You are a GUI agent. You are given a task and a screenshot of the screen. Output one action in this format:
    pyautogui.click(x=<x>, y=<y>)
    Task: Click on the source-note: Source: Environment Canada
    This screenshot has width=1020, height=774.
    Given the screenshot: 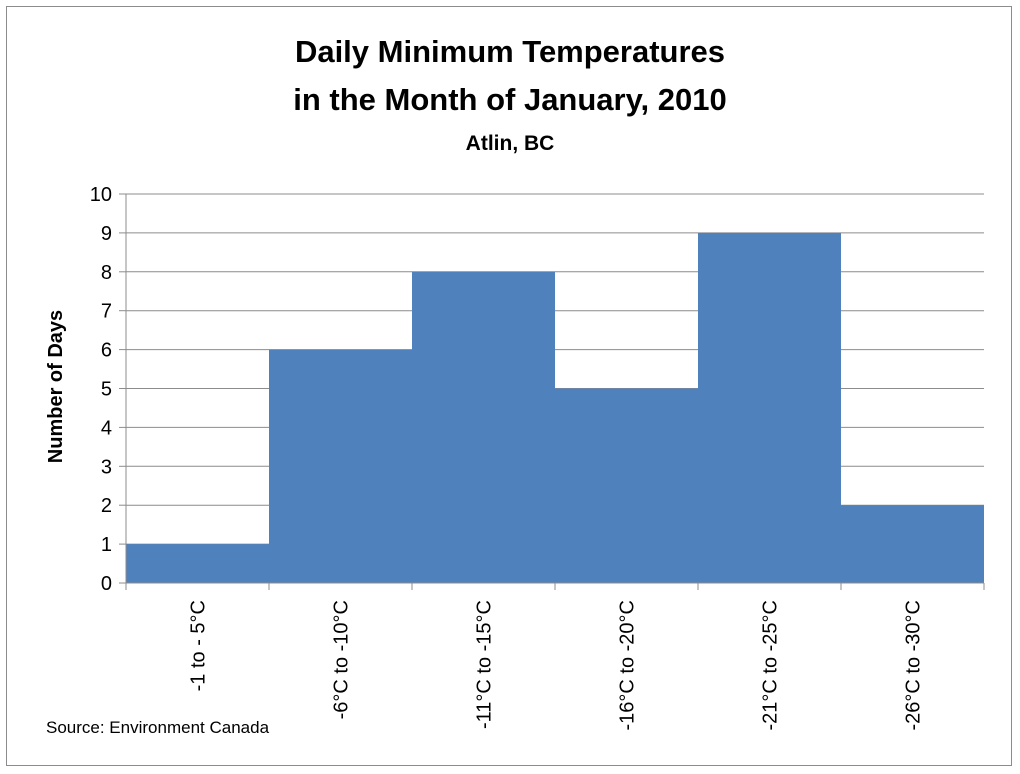 What is the action you would take?
    pyautogui.click(x=158, y=727)
    